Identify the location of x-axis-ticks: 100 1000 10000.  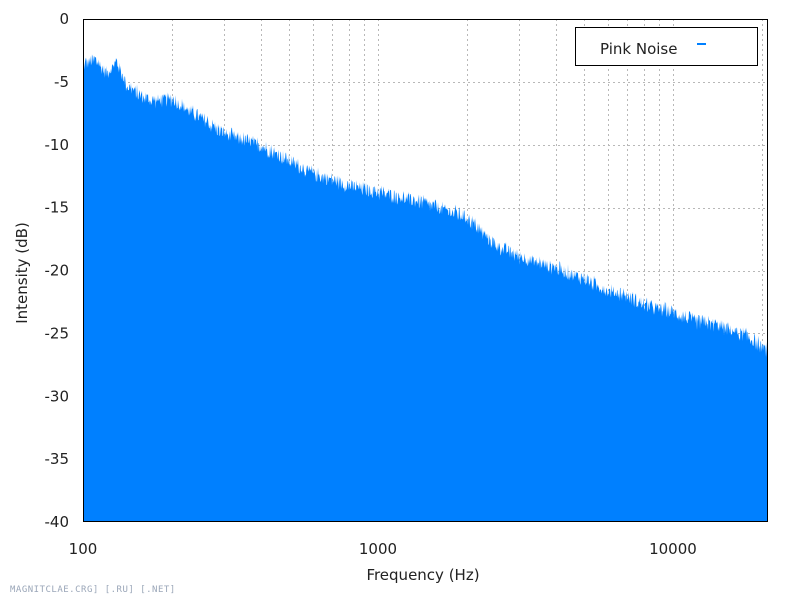
(383, 549).